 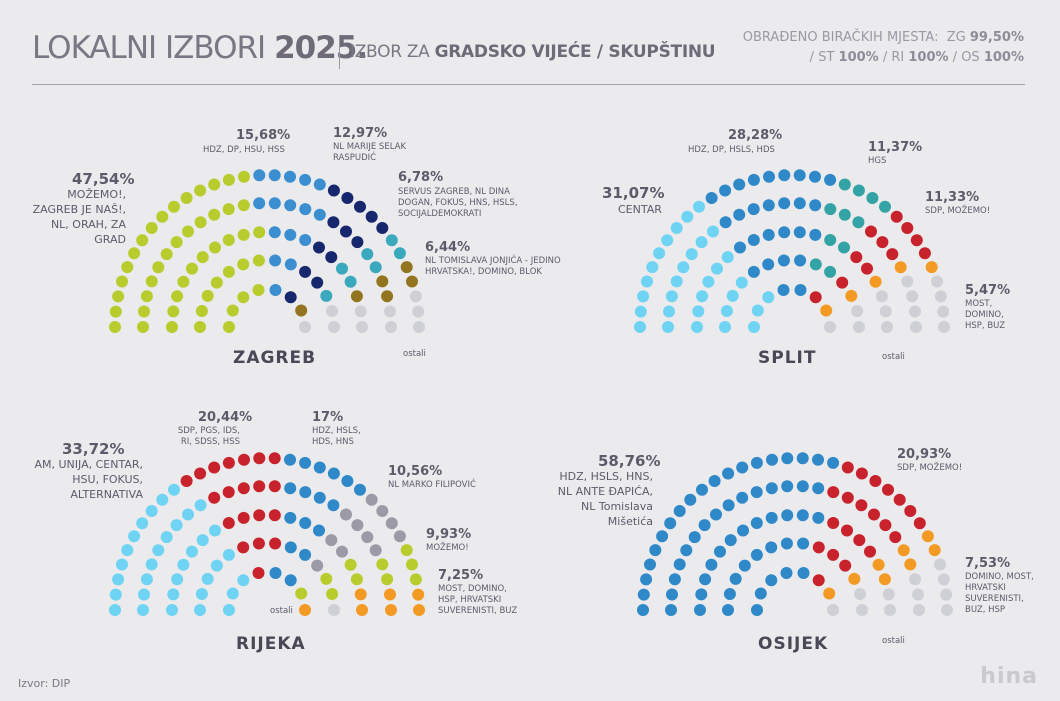 I want to click on party-name: HDZ, DP, HSU, HSS, so click(x=244, y=150).